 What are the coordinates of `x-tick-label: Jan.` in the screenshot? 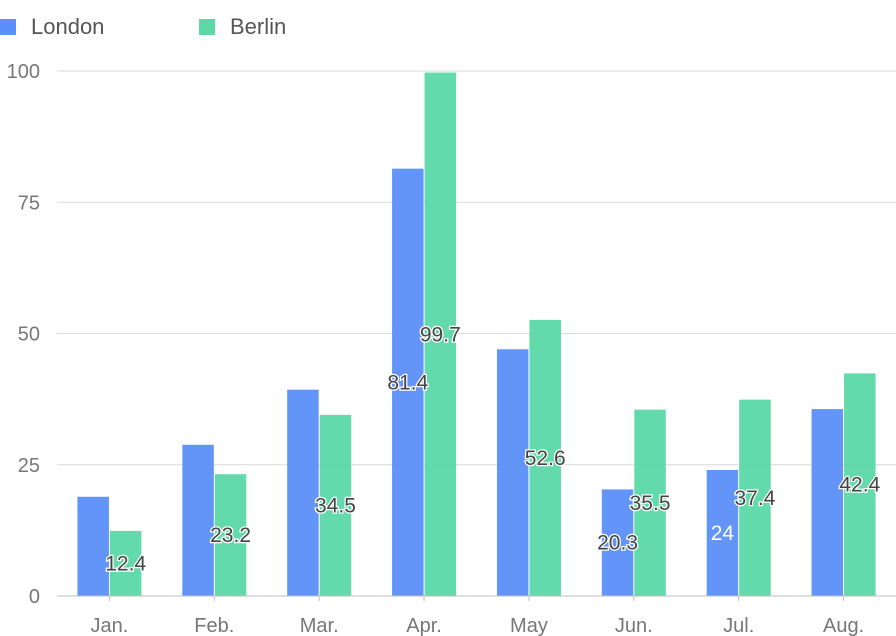 It's located at (110, 625).